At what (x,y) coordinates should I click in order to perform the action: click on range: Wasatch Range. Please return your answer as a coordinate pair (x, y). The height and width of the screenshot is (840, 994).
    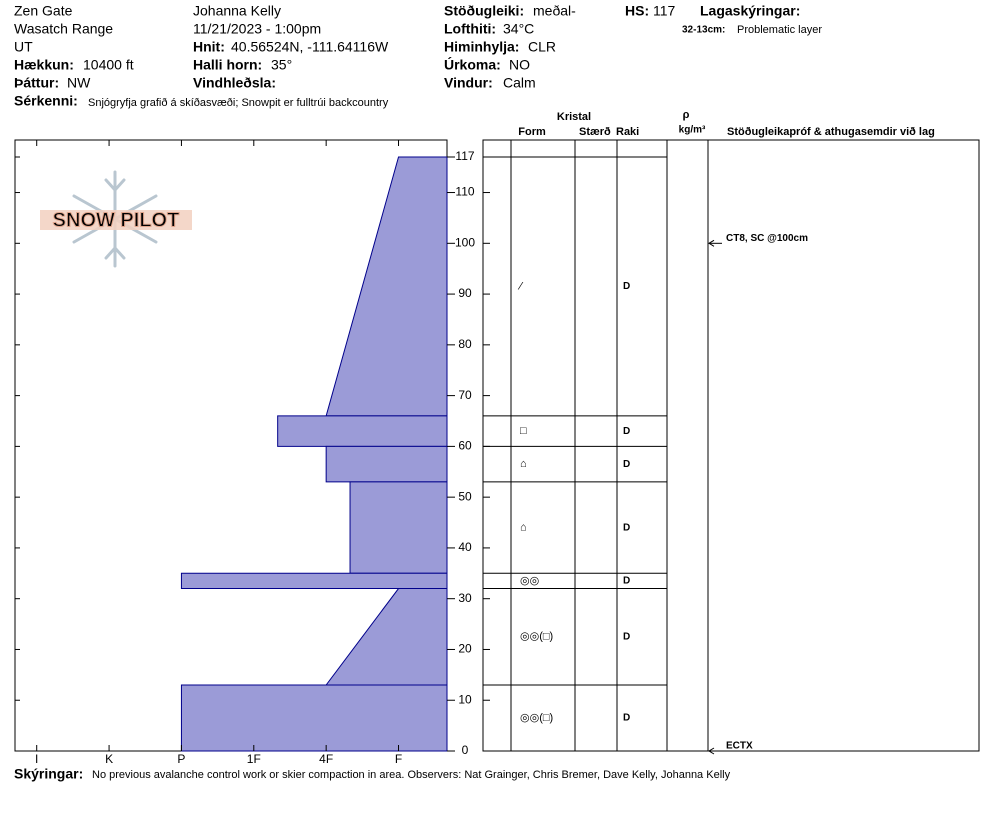
    Looking at the image, I should click on (63, 29).